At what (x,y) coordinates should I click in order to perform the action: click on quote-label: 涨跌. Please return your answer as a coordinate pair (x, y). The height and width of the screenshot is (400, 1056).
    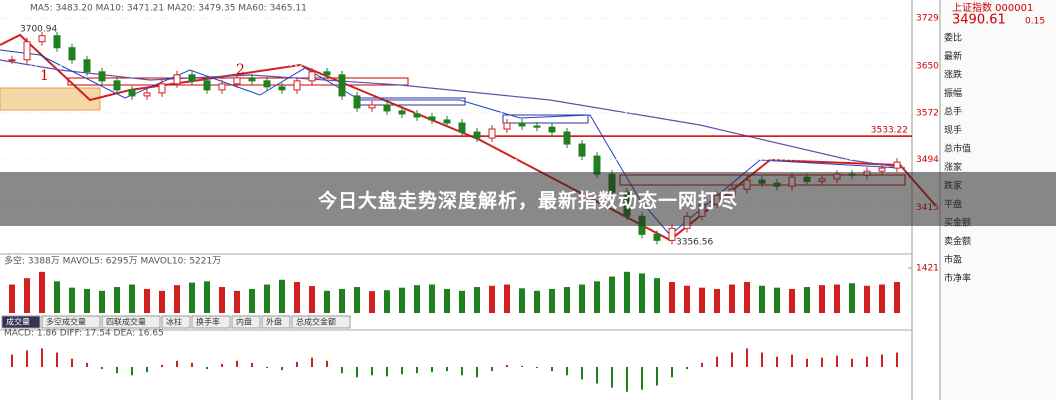
    Looking at the image, I should click on (953, 75).